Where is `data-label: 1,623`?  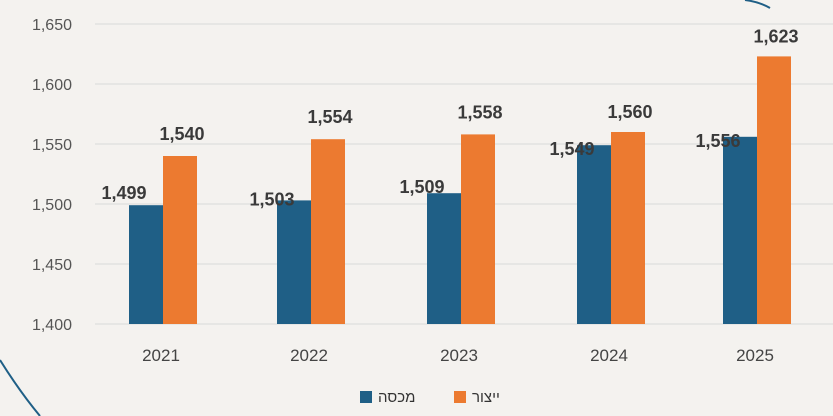
data-label: 1,623 is located at coordinates (775, 36).